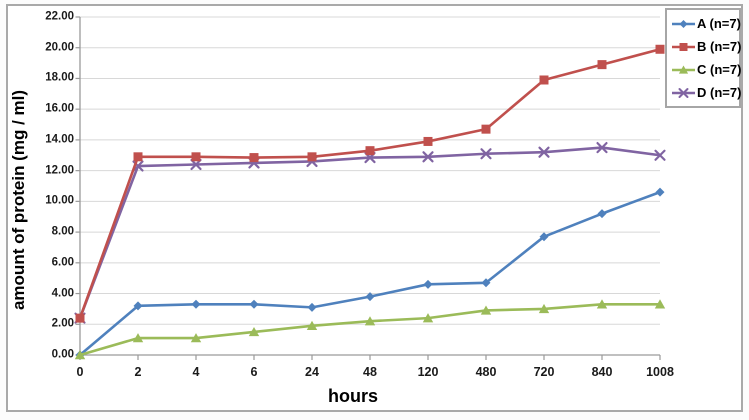  What do you see at coordinates (59, 139) in the screenshot?
I see `y-tick-label-14.00: 14.00` at bounding box center [59, 139].